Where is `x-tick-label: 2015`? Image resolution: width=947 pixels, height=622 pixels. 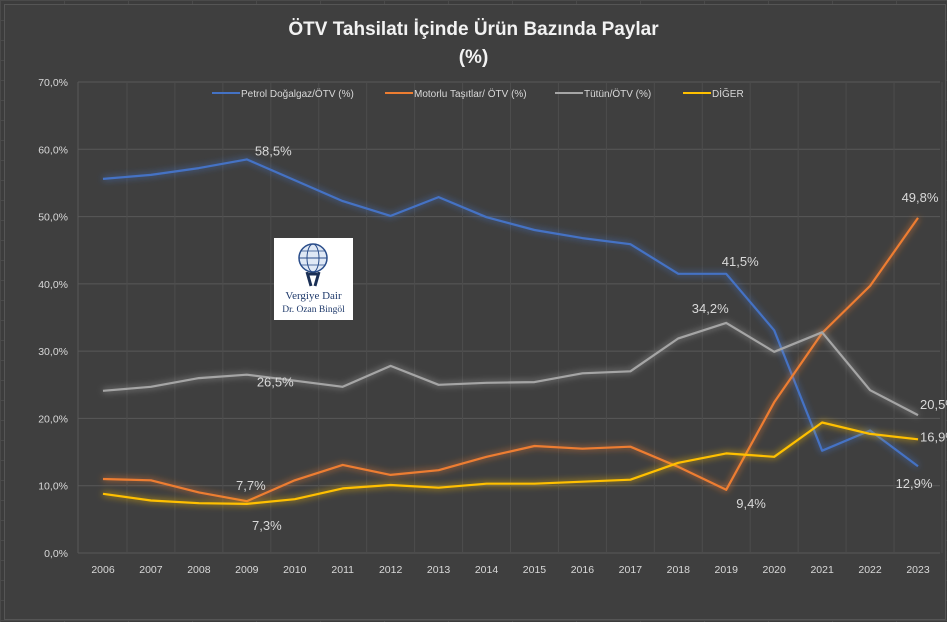
x-tick-label: 2015 is located at coordinates (535, 570).